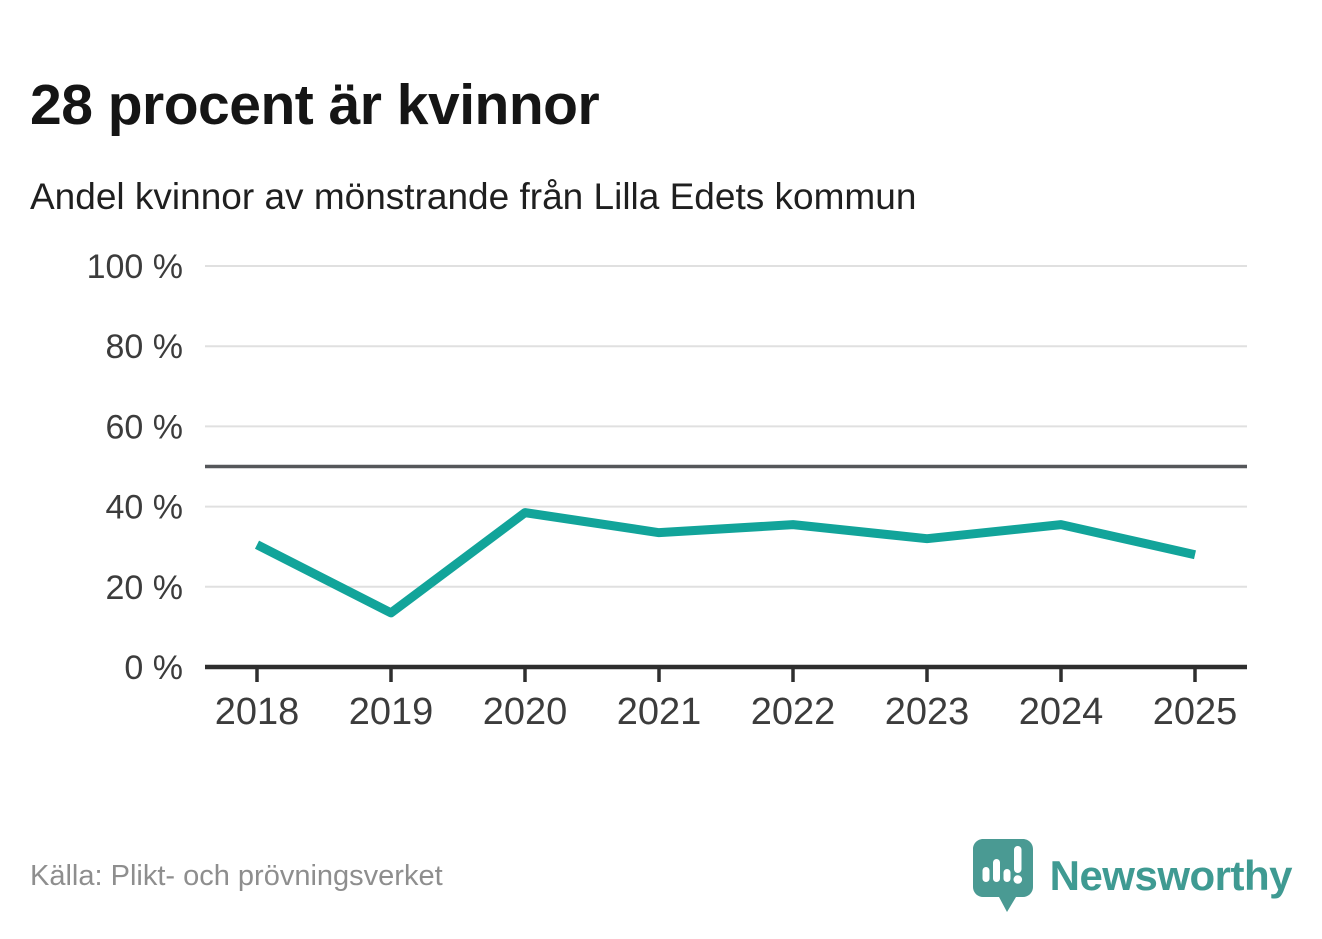 This screenshot has width=1322, height=939. Describe the element at coordinates (1061, 712) in the screenshot. I see `x-axis-tick-label: 2024` at that location.